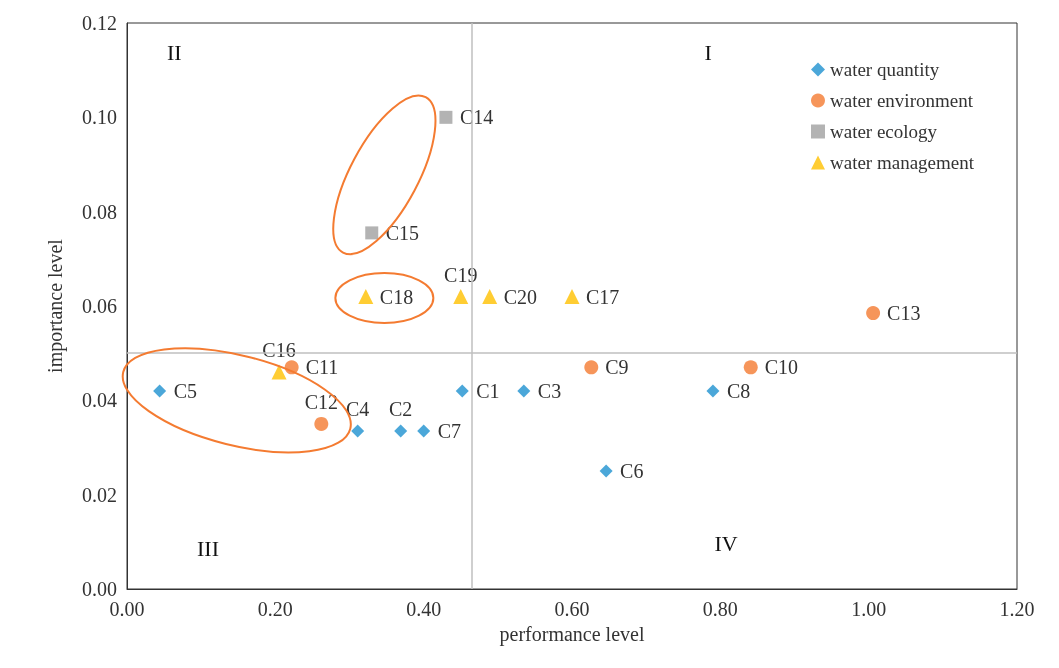  What do you see at coordinates (99, 306) in the screenshot?
I see `y-tick-label: 0.06` at bounding box center [99, 306].